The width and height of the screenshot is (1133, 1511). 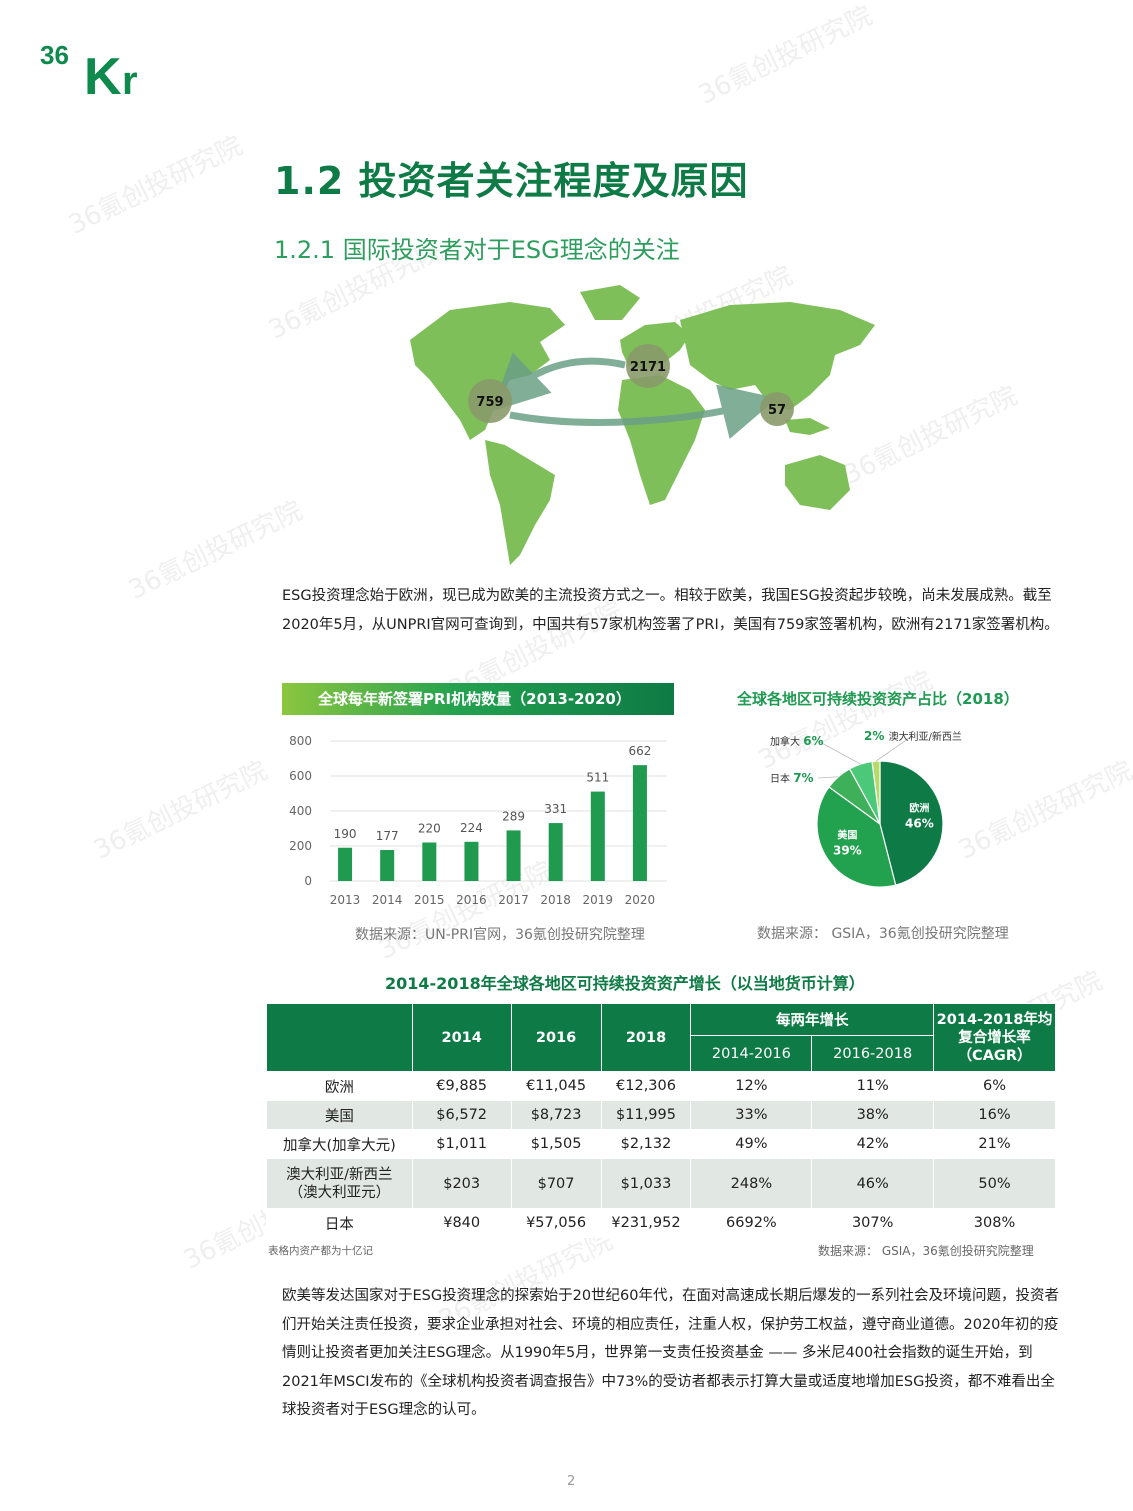 I want to click on cell-region: 加拿大(加拿大元), so click(x=339, y=1144).